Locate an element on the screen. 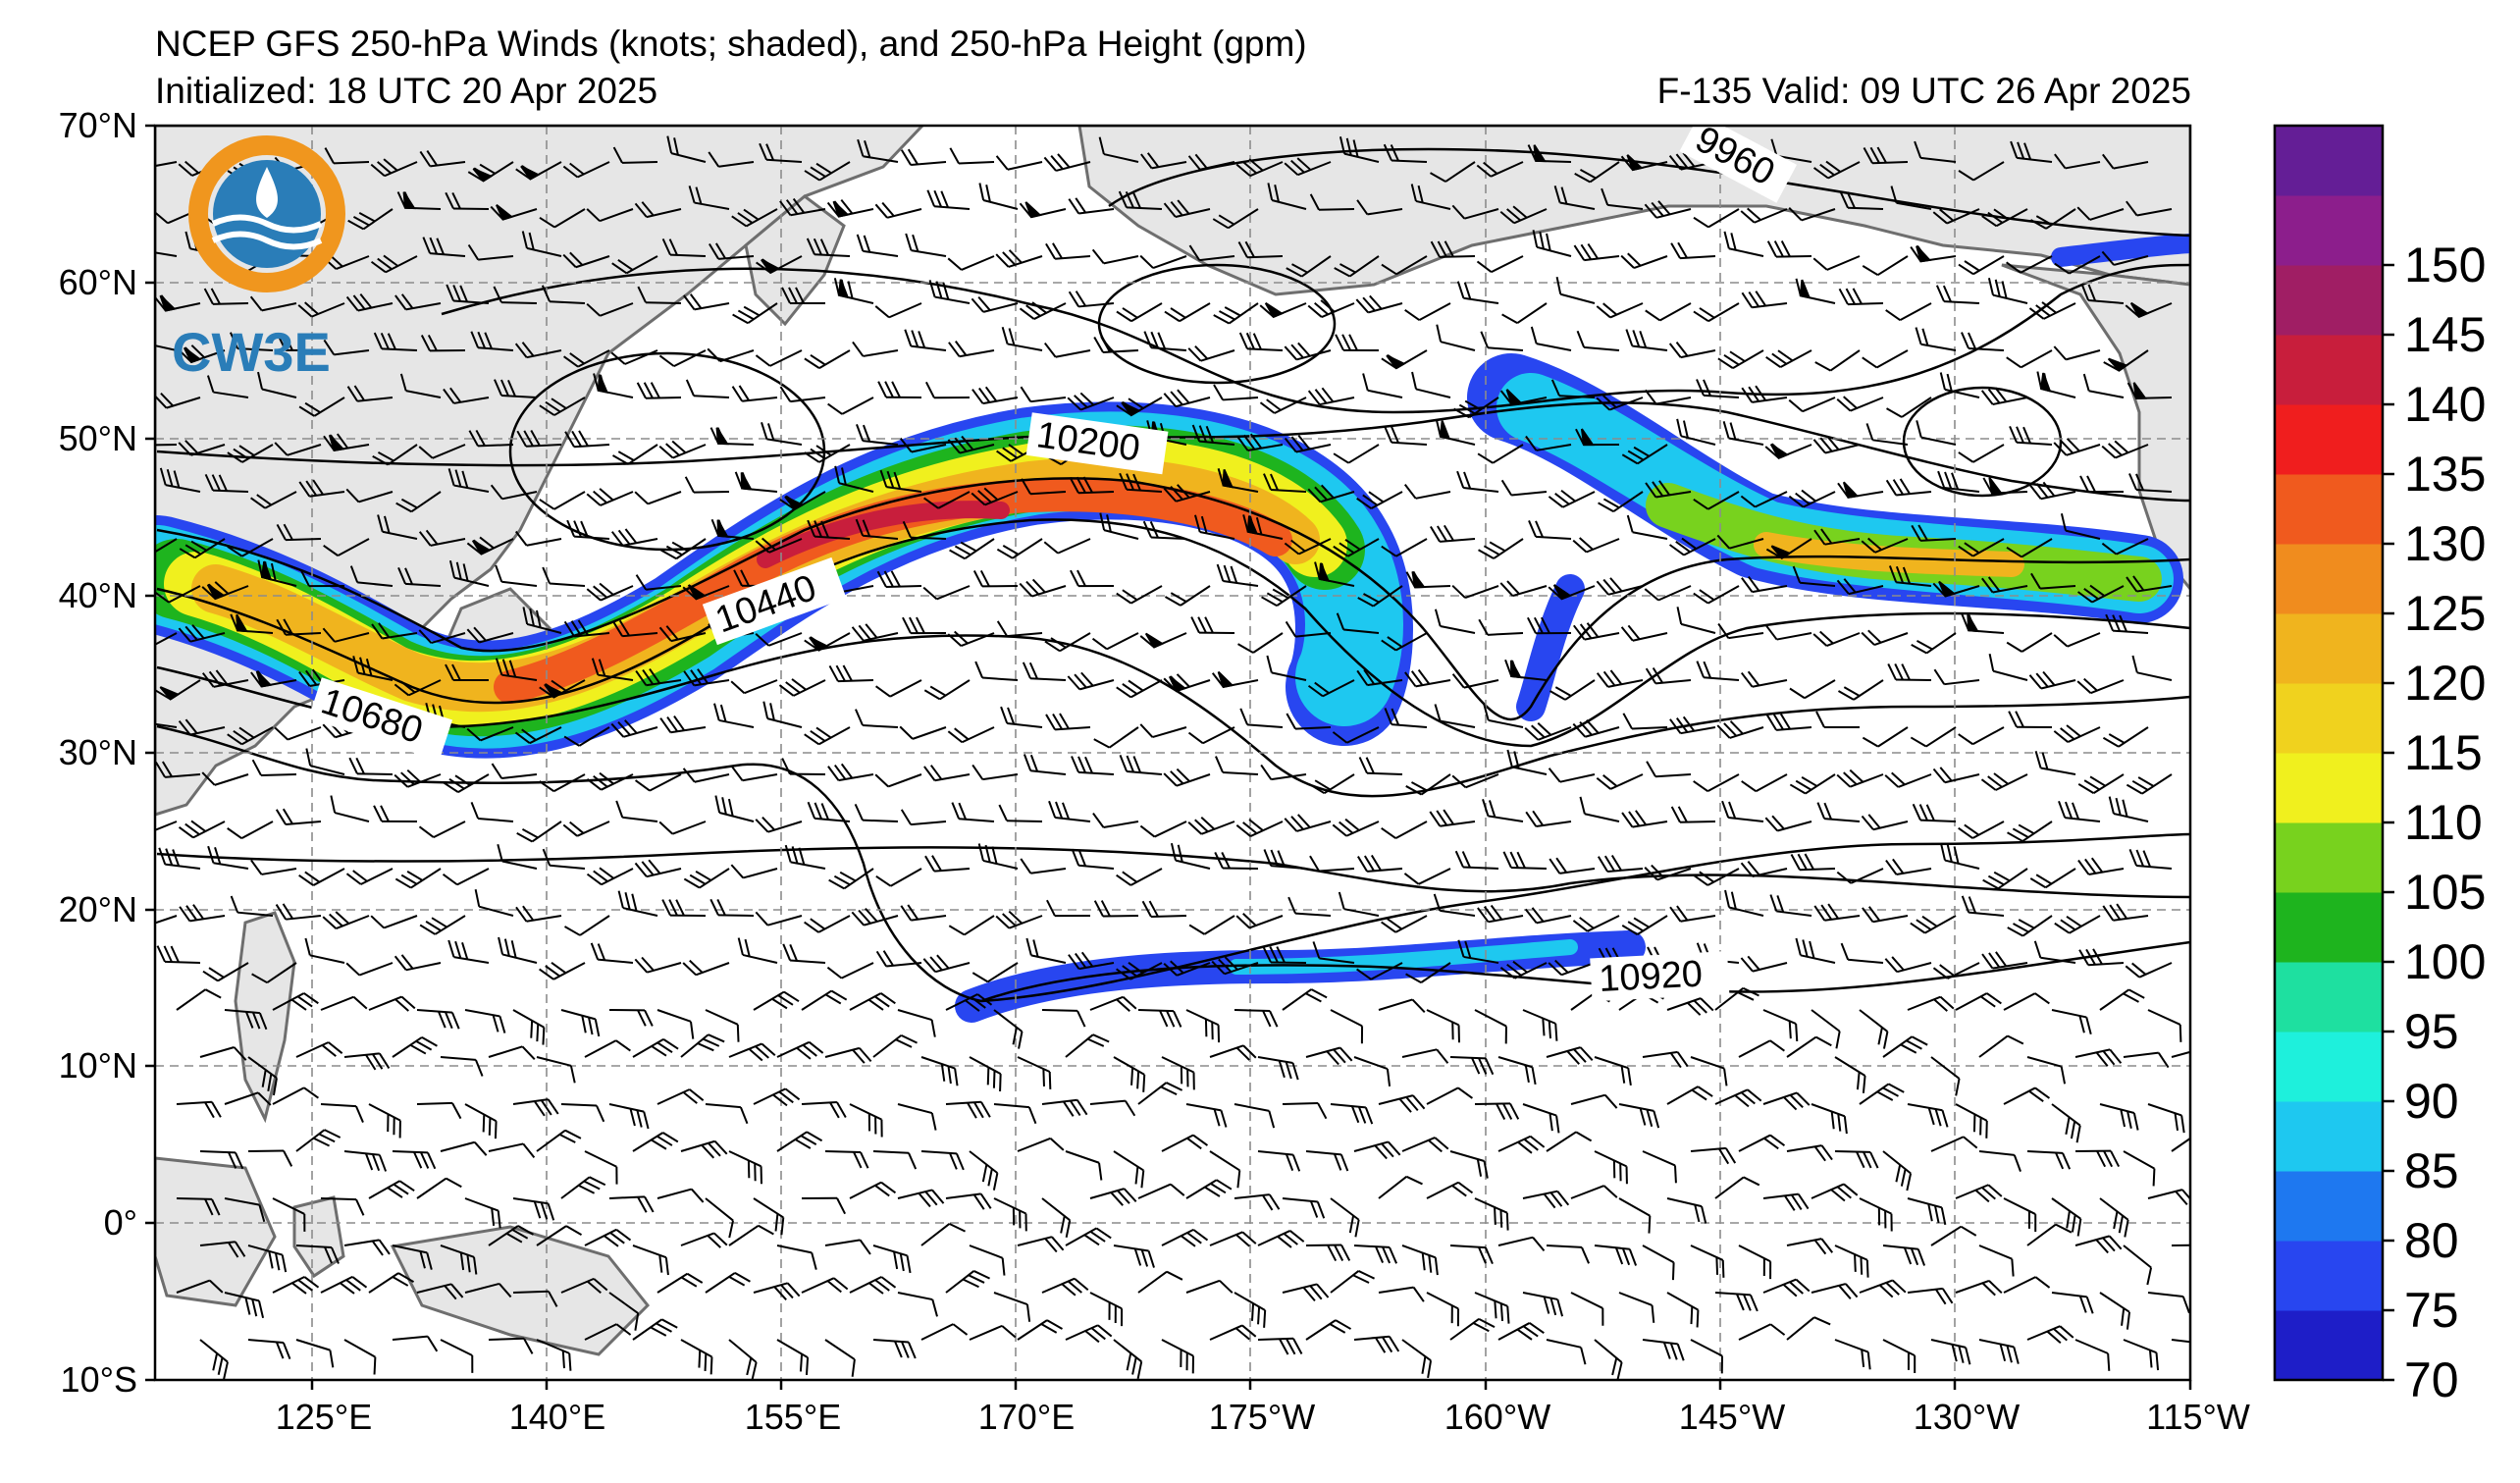  philippines is located at coordinates (265, 1018).